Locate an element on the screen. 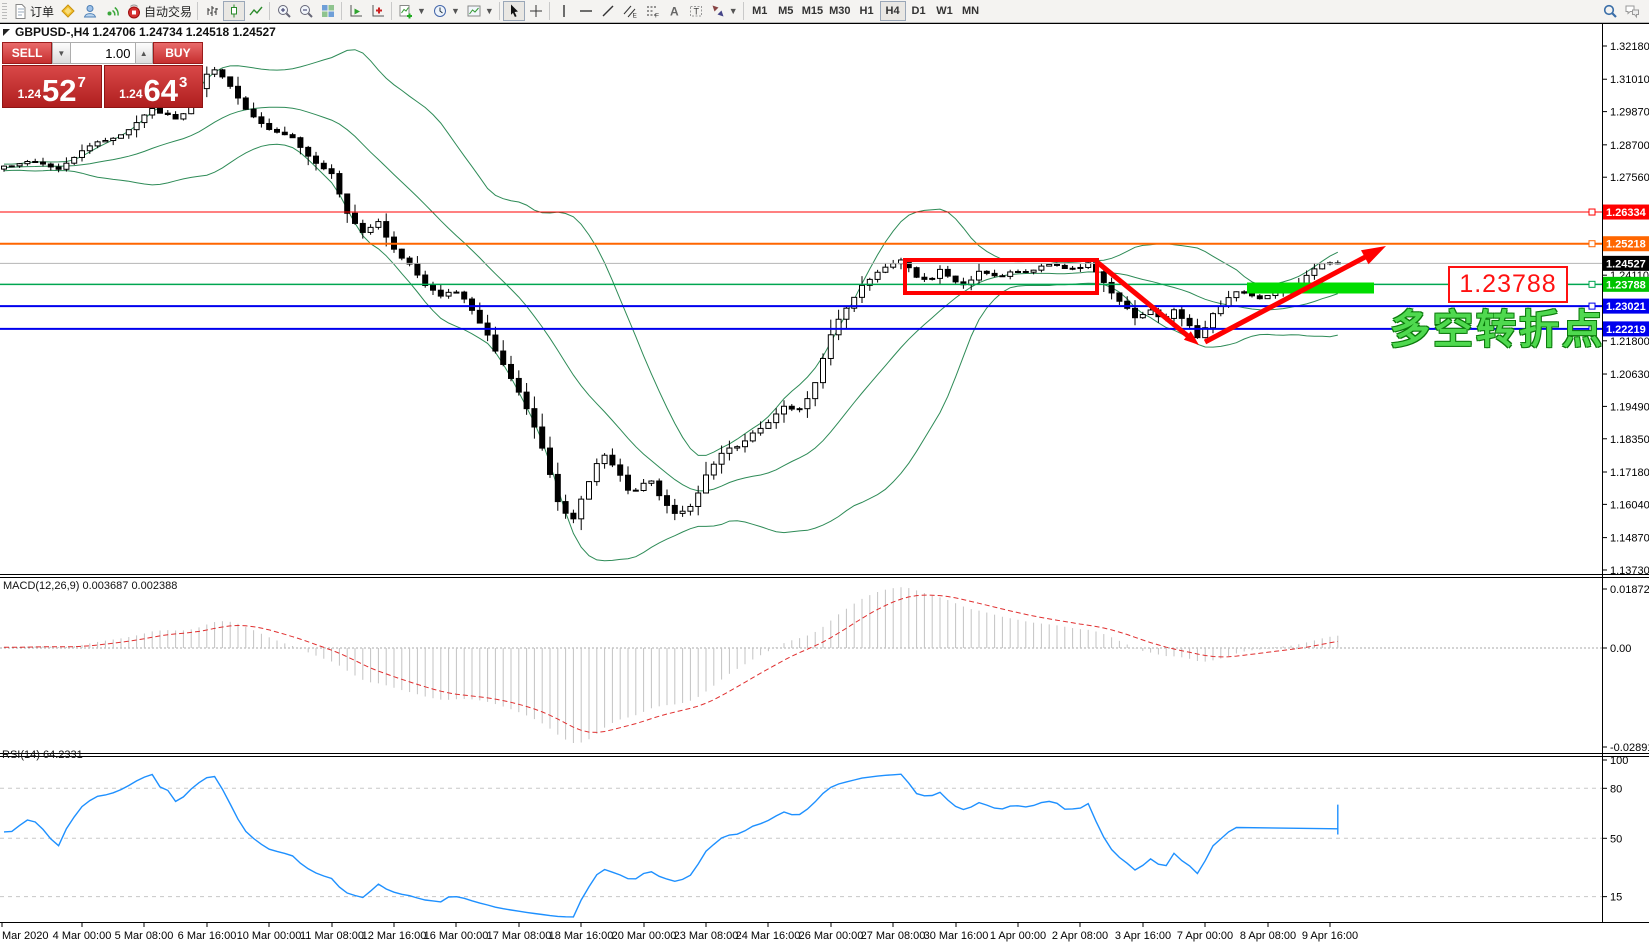 This screenshot has width=1649, height=947. hline-1.26334 is located at coordinates (801, 212).